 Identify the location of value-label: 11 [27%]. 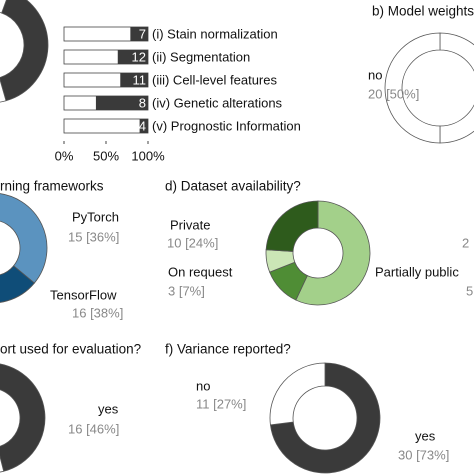
(221, 403).